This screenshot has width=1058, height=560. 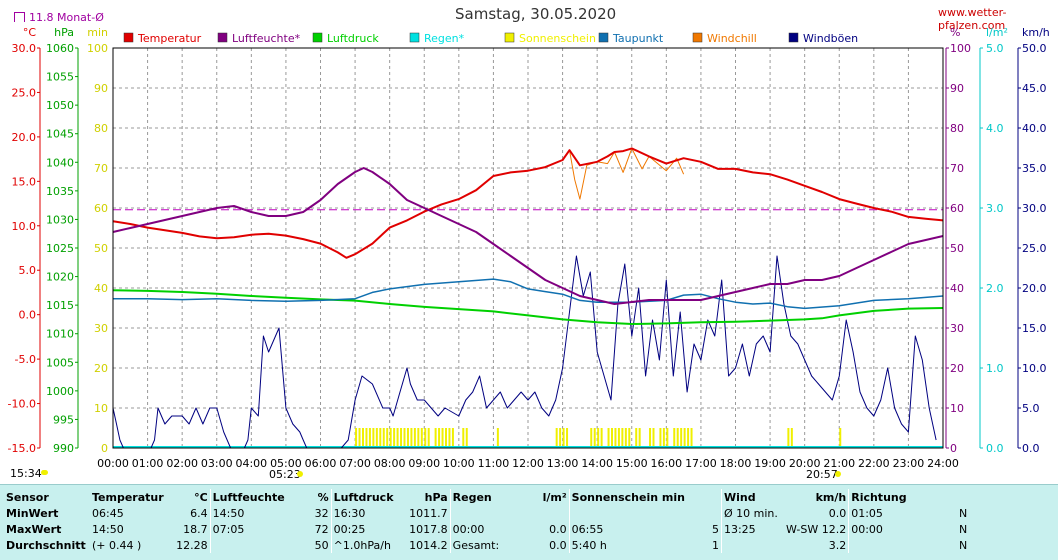 I want to click on x-tick-label: 04:00, so click(x=251, y=463).